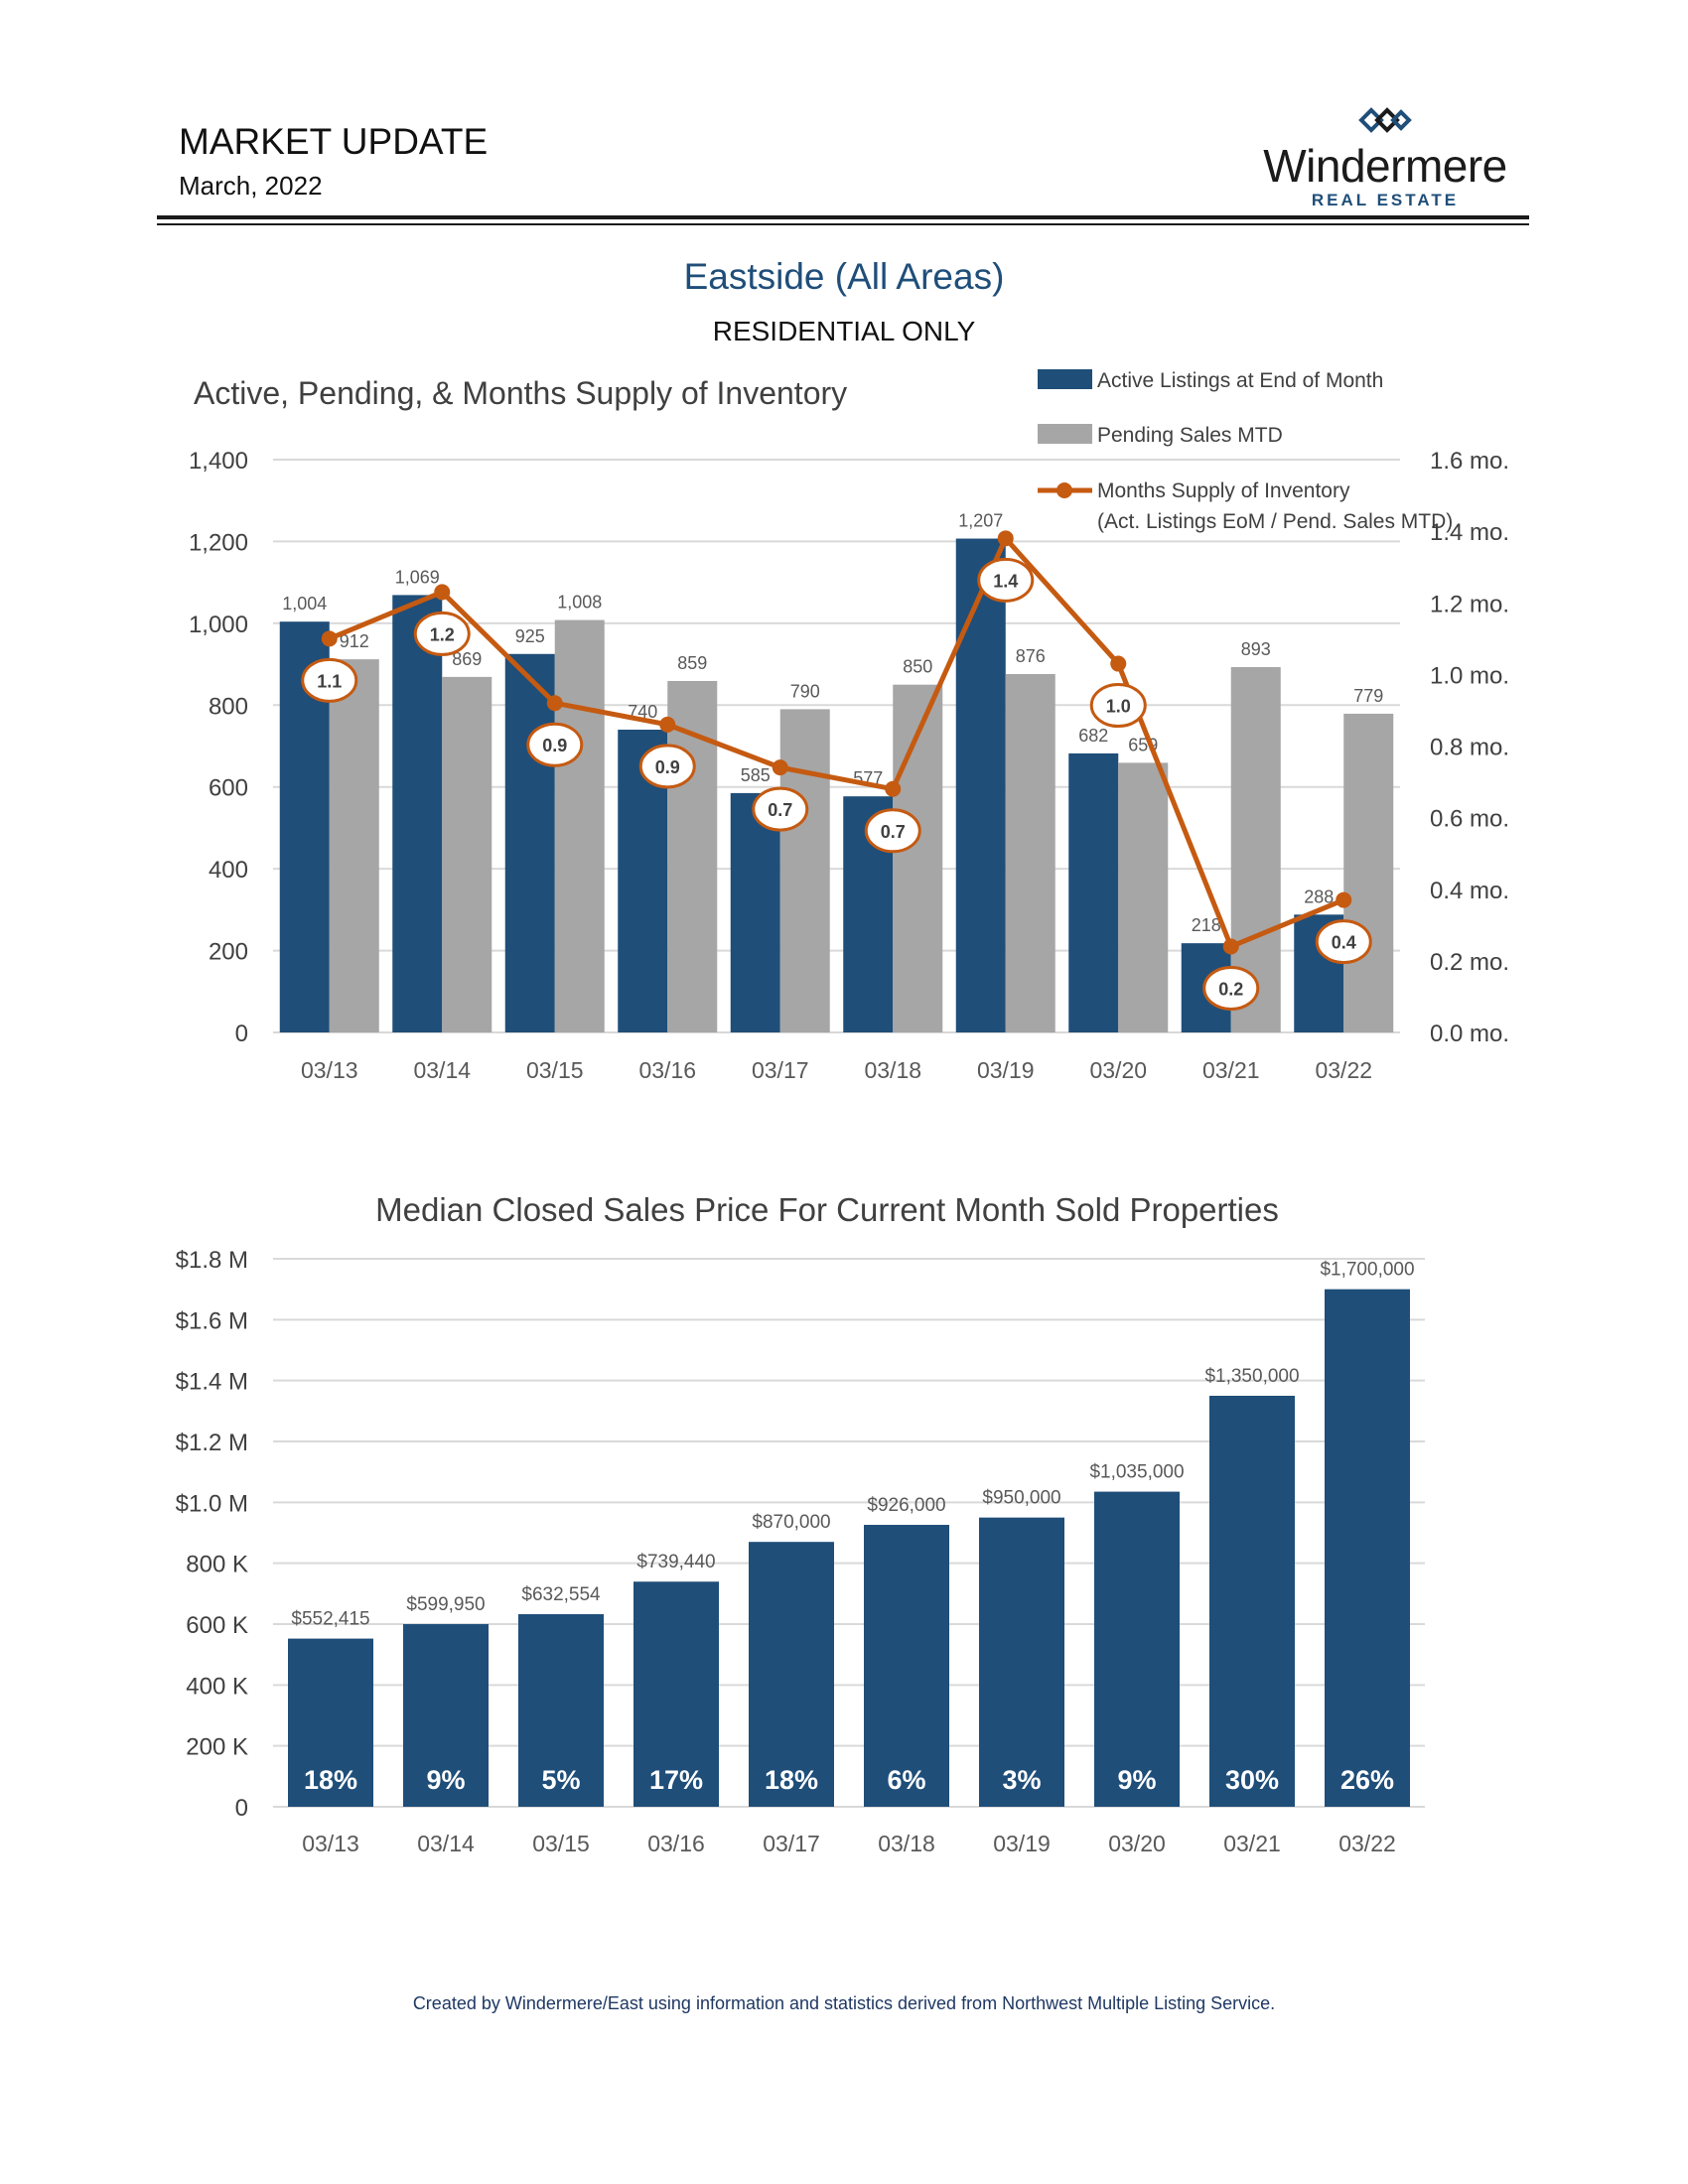  Describe the element at coordinates (218, 461) in the screenshot. I see `y-tick-label: 1,400` at that location.